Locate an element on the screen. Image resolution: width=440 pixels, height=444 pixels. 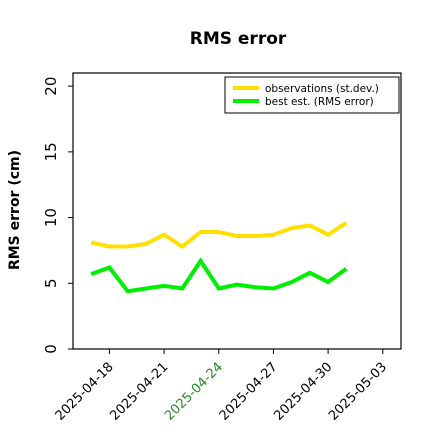
legend-label-observations: observations (st.dev.) is located at coordinates (322, 89).